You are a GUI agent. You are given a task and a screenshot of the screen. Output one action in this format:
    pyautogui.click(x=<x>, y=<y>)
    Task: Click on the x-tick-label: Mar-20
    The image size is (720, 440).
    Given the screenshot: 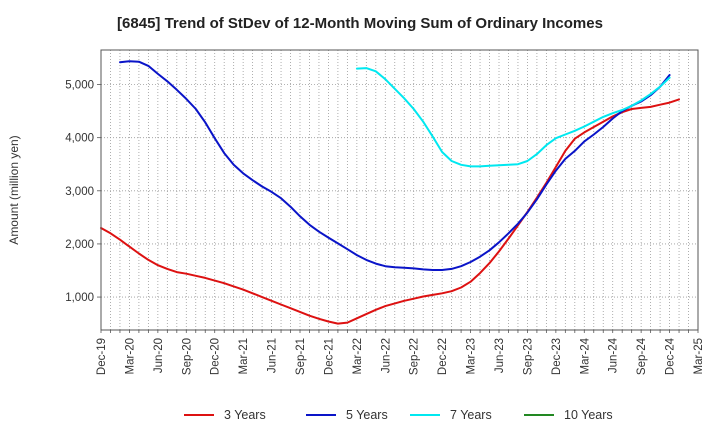 What is the action you would take?
    pyautogui.click(x=130, y=356)
    